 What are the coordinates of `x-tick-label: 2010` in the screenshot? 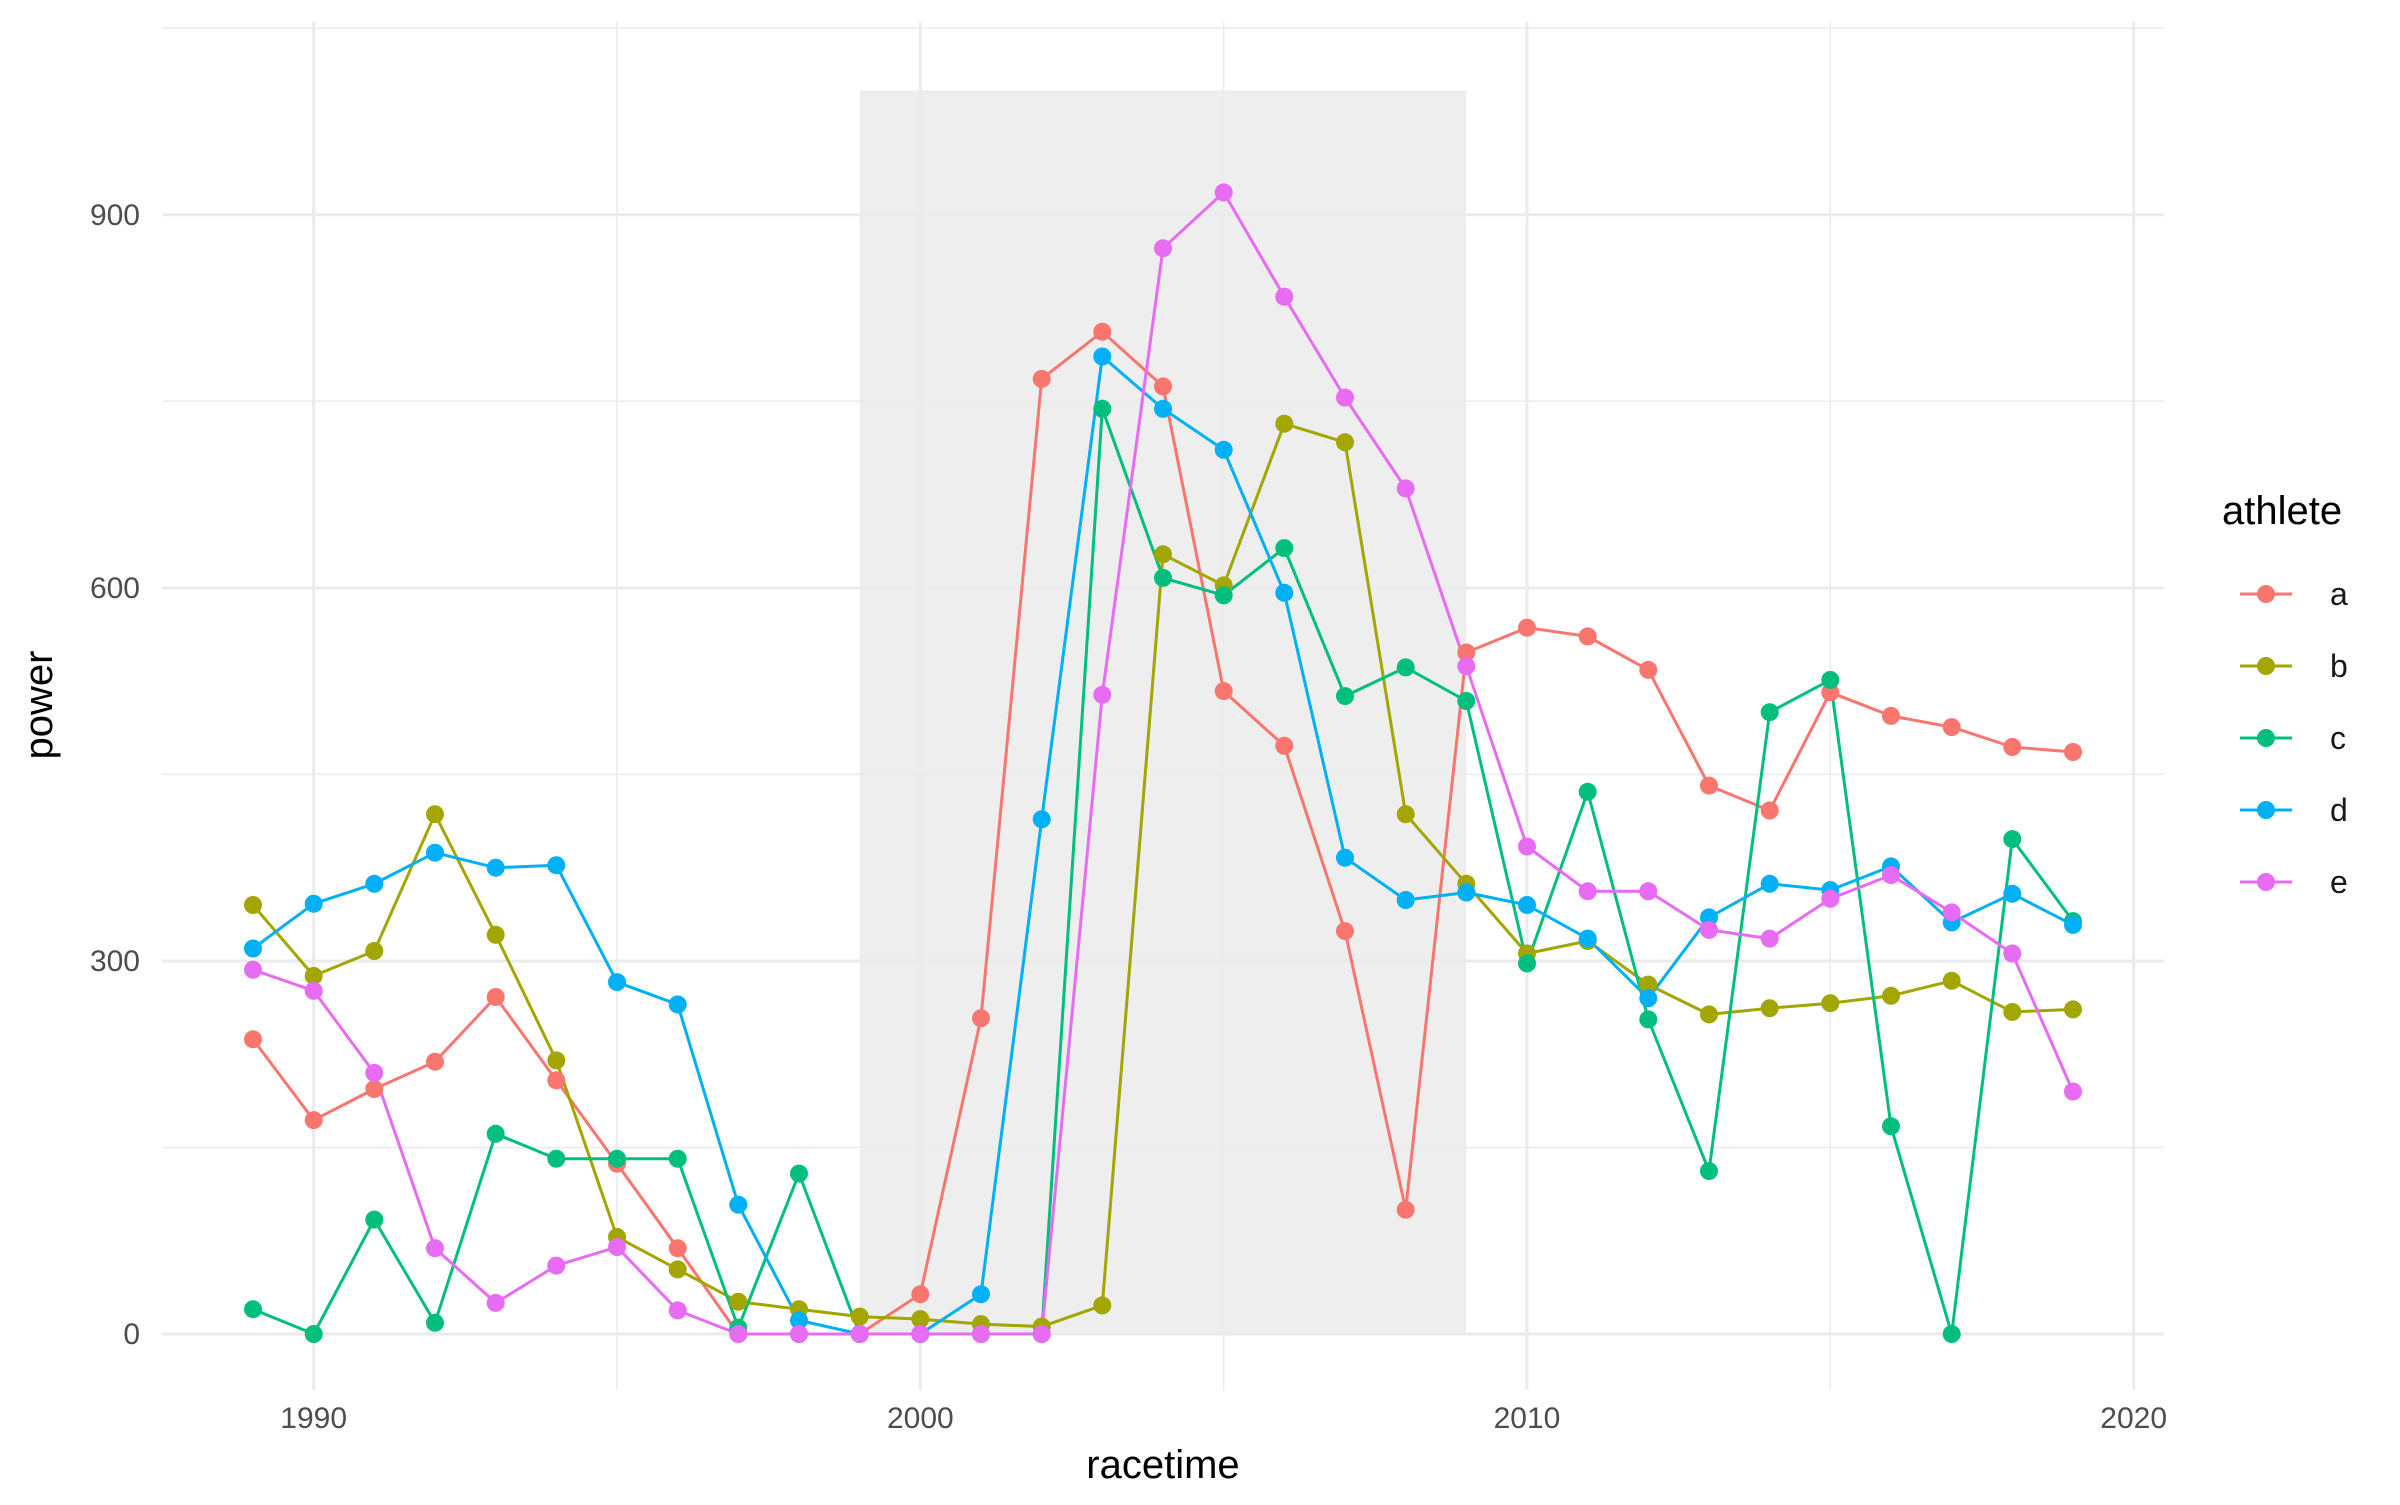 It's located at (1527, 1418).